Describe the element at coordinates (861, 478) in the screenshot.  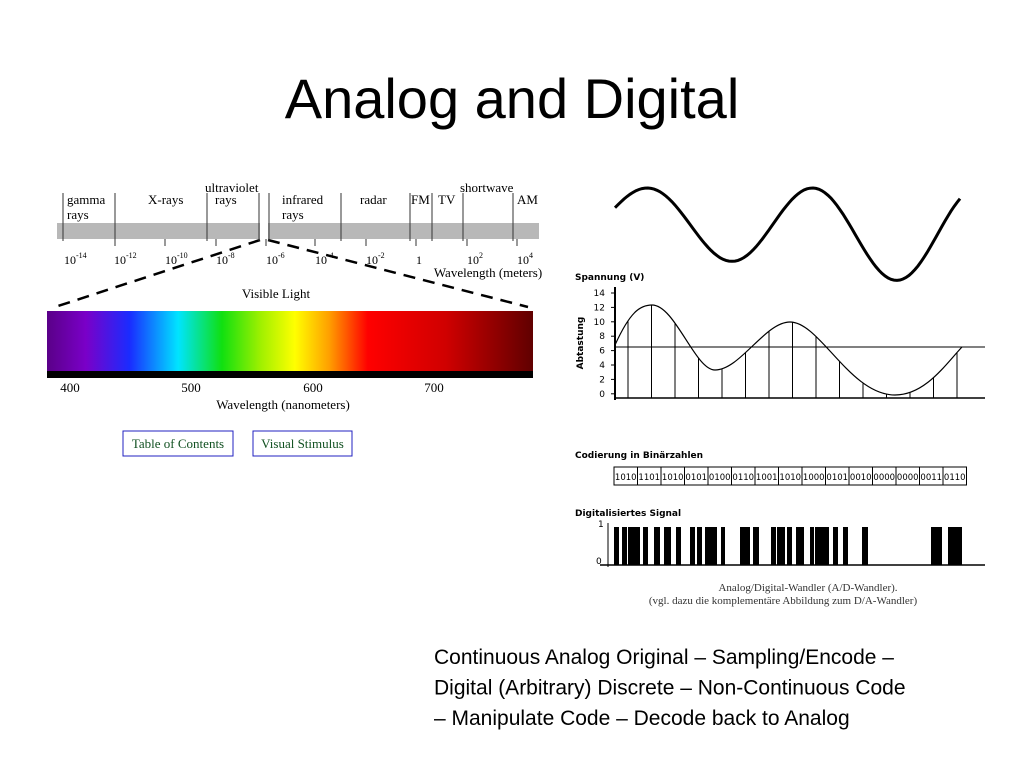
I see `code-label: 0010` at that location.